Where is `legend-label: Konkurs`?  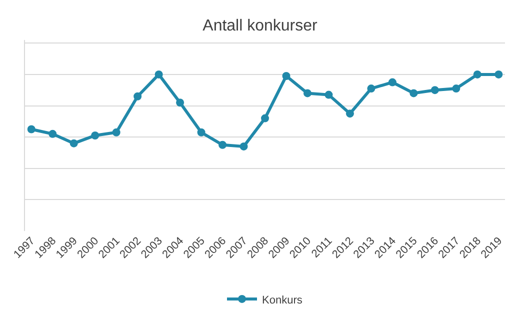
legend-label: Konkurs is located at coordinates (282, 300).